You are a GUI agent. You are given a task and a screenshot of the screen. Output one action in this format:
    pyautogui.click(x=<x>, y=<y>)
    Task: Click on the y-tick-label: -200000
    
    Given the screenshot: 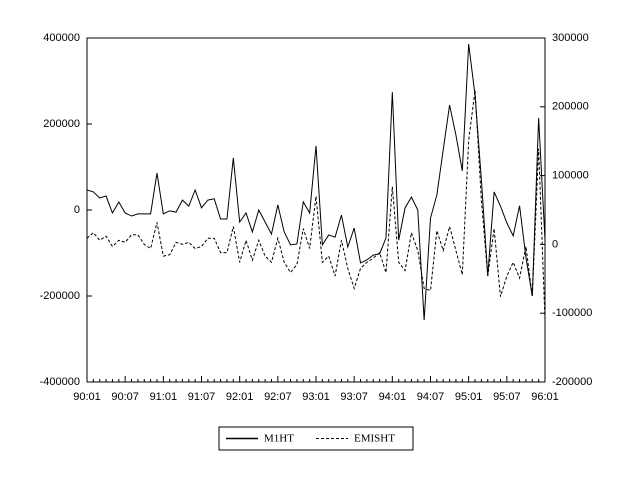 What is the action you would take?
    pyautogui.click(x=60, y=296)
    